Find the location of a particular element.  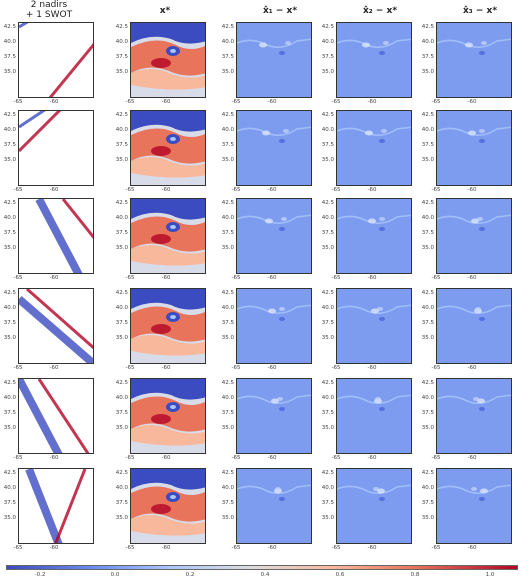

diff3-panel-row5 is located at coordinates (474, 416).